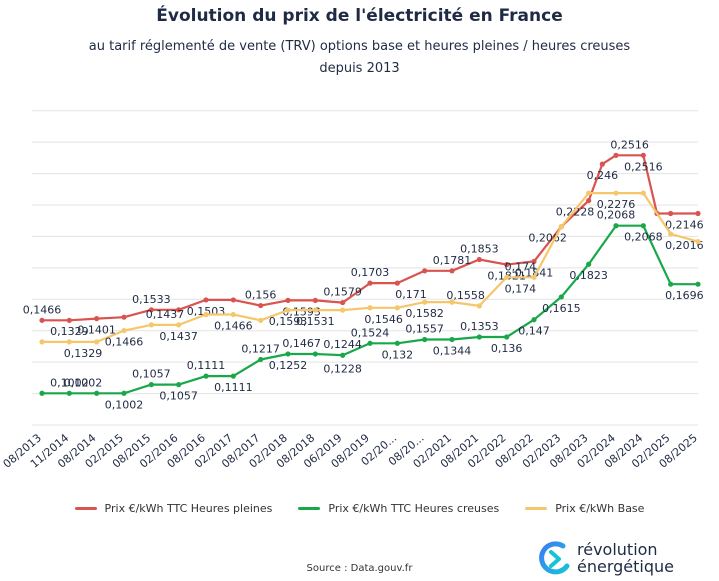 The image size is (719, 581). Describe the element at coordinates (643, 237) in the screenshot. I see `series-1-data-label-22: 0,2068` at that location.